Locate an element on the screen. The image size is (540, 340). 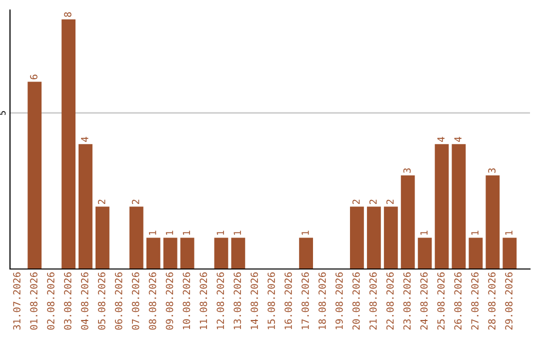
x-tick-label: 04.08.2026 is located at coordinates (84, 301).